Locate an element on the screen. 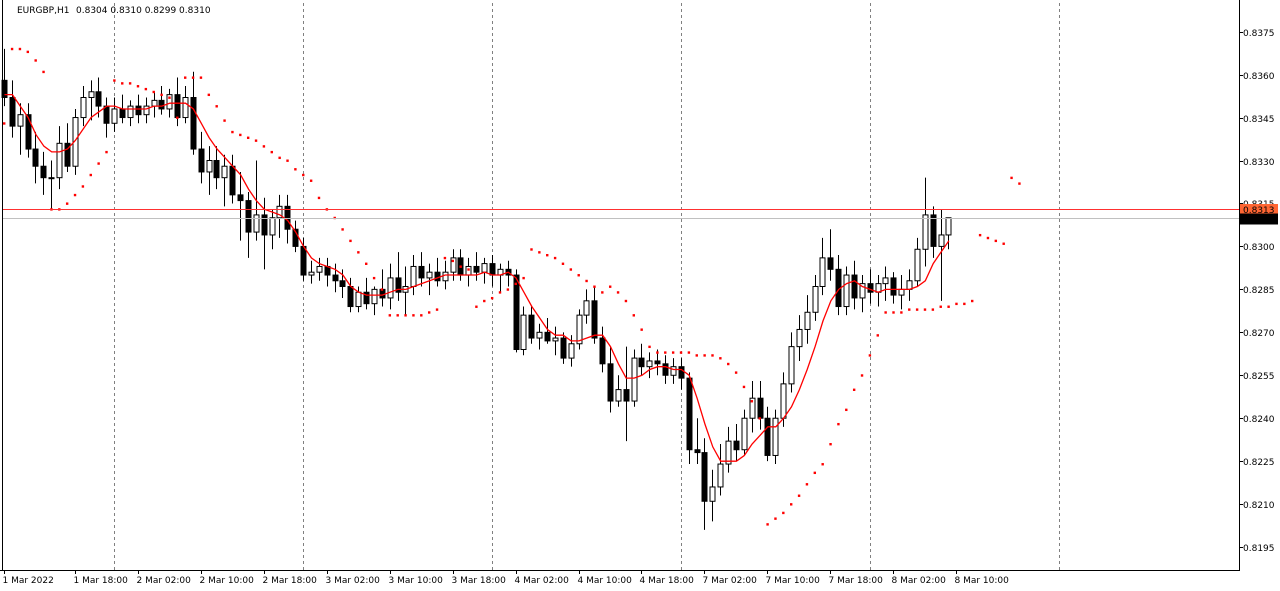  time-tick-label: 7 Mar 02:00 is located at coordinates (730, 581).